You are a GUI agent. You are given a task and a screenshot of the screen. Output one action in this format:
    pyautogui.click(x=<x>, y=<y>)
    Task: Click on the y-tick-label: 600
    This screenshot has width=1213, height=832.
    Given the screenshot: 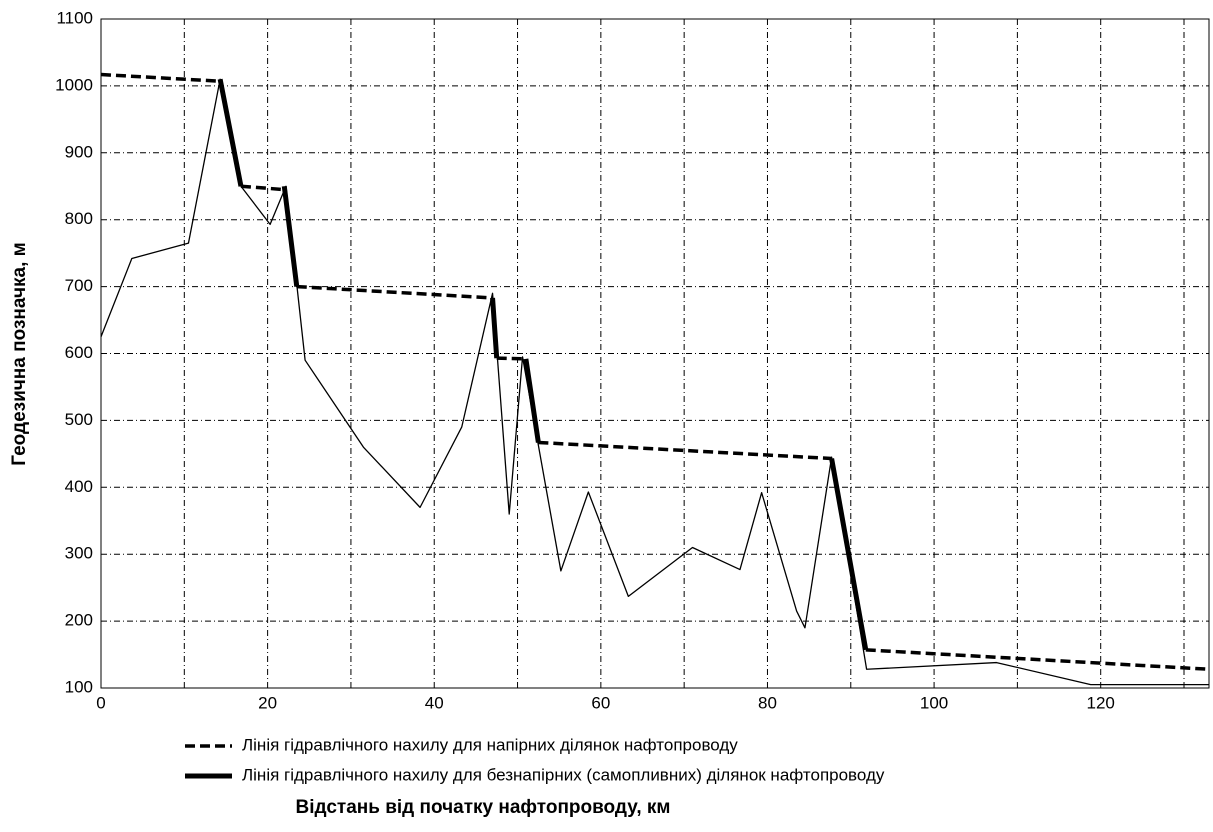 What is the action you would take?
    pyautogui.click(x=79, y=352)
    